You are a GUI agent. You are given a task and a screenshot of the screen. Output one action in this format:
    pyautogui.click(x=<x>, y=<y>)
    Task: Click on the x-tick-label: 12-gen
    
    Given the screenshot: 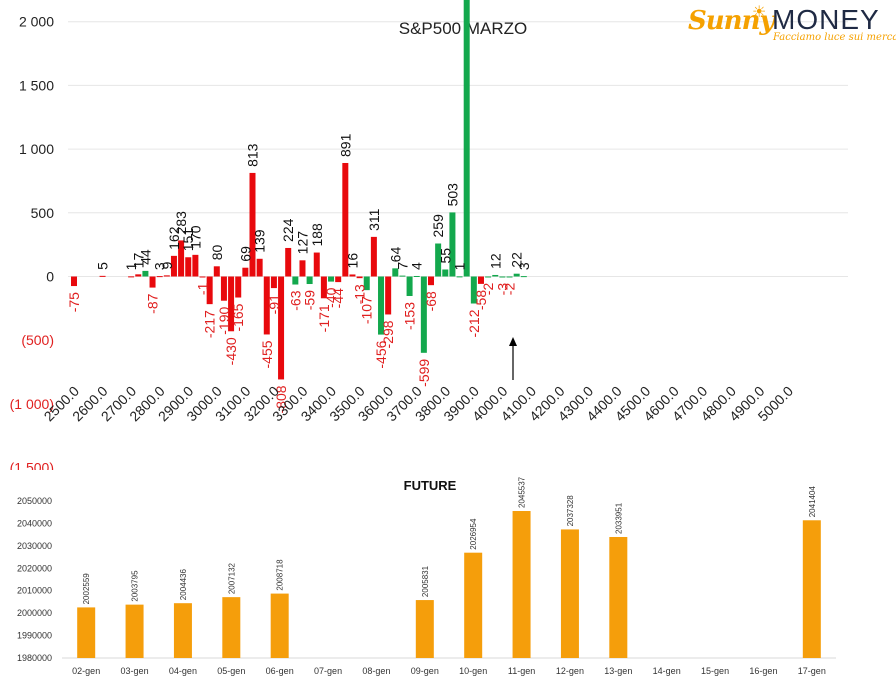 What is the action you would take?
    pyautogui.click(x=570, y=671)
    